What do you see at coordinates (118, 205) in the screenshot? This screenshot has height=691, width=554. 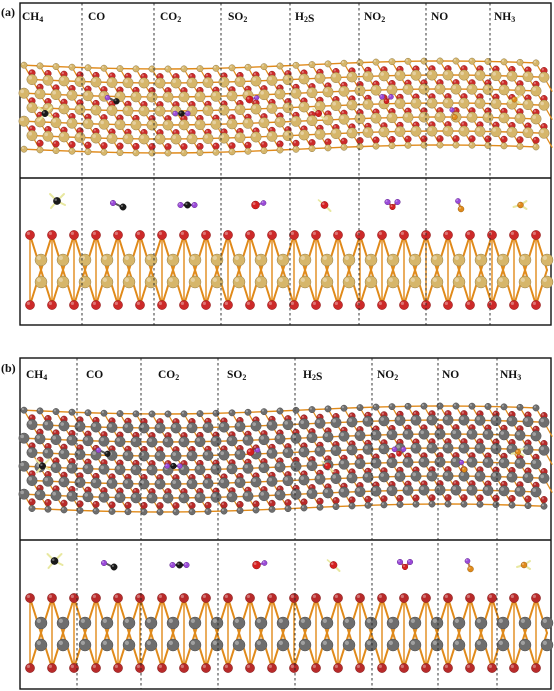 I see `adsorbate-co` at bounding box center [118, 205].